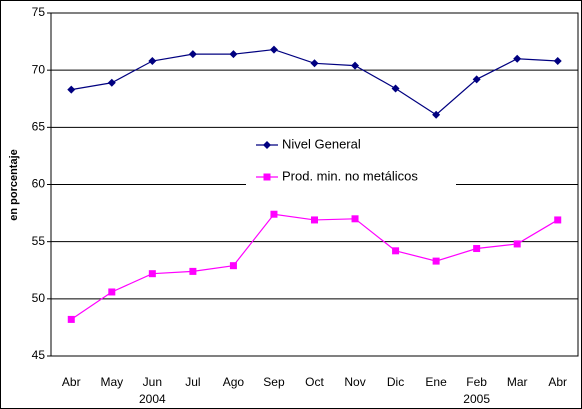  Describe the element at coordinates (14, 185) in the screenshot. I see `y-axis-label: en porcentaje` at that location.